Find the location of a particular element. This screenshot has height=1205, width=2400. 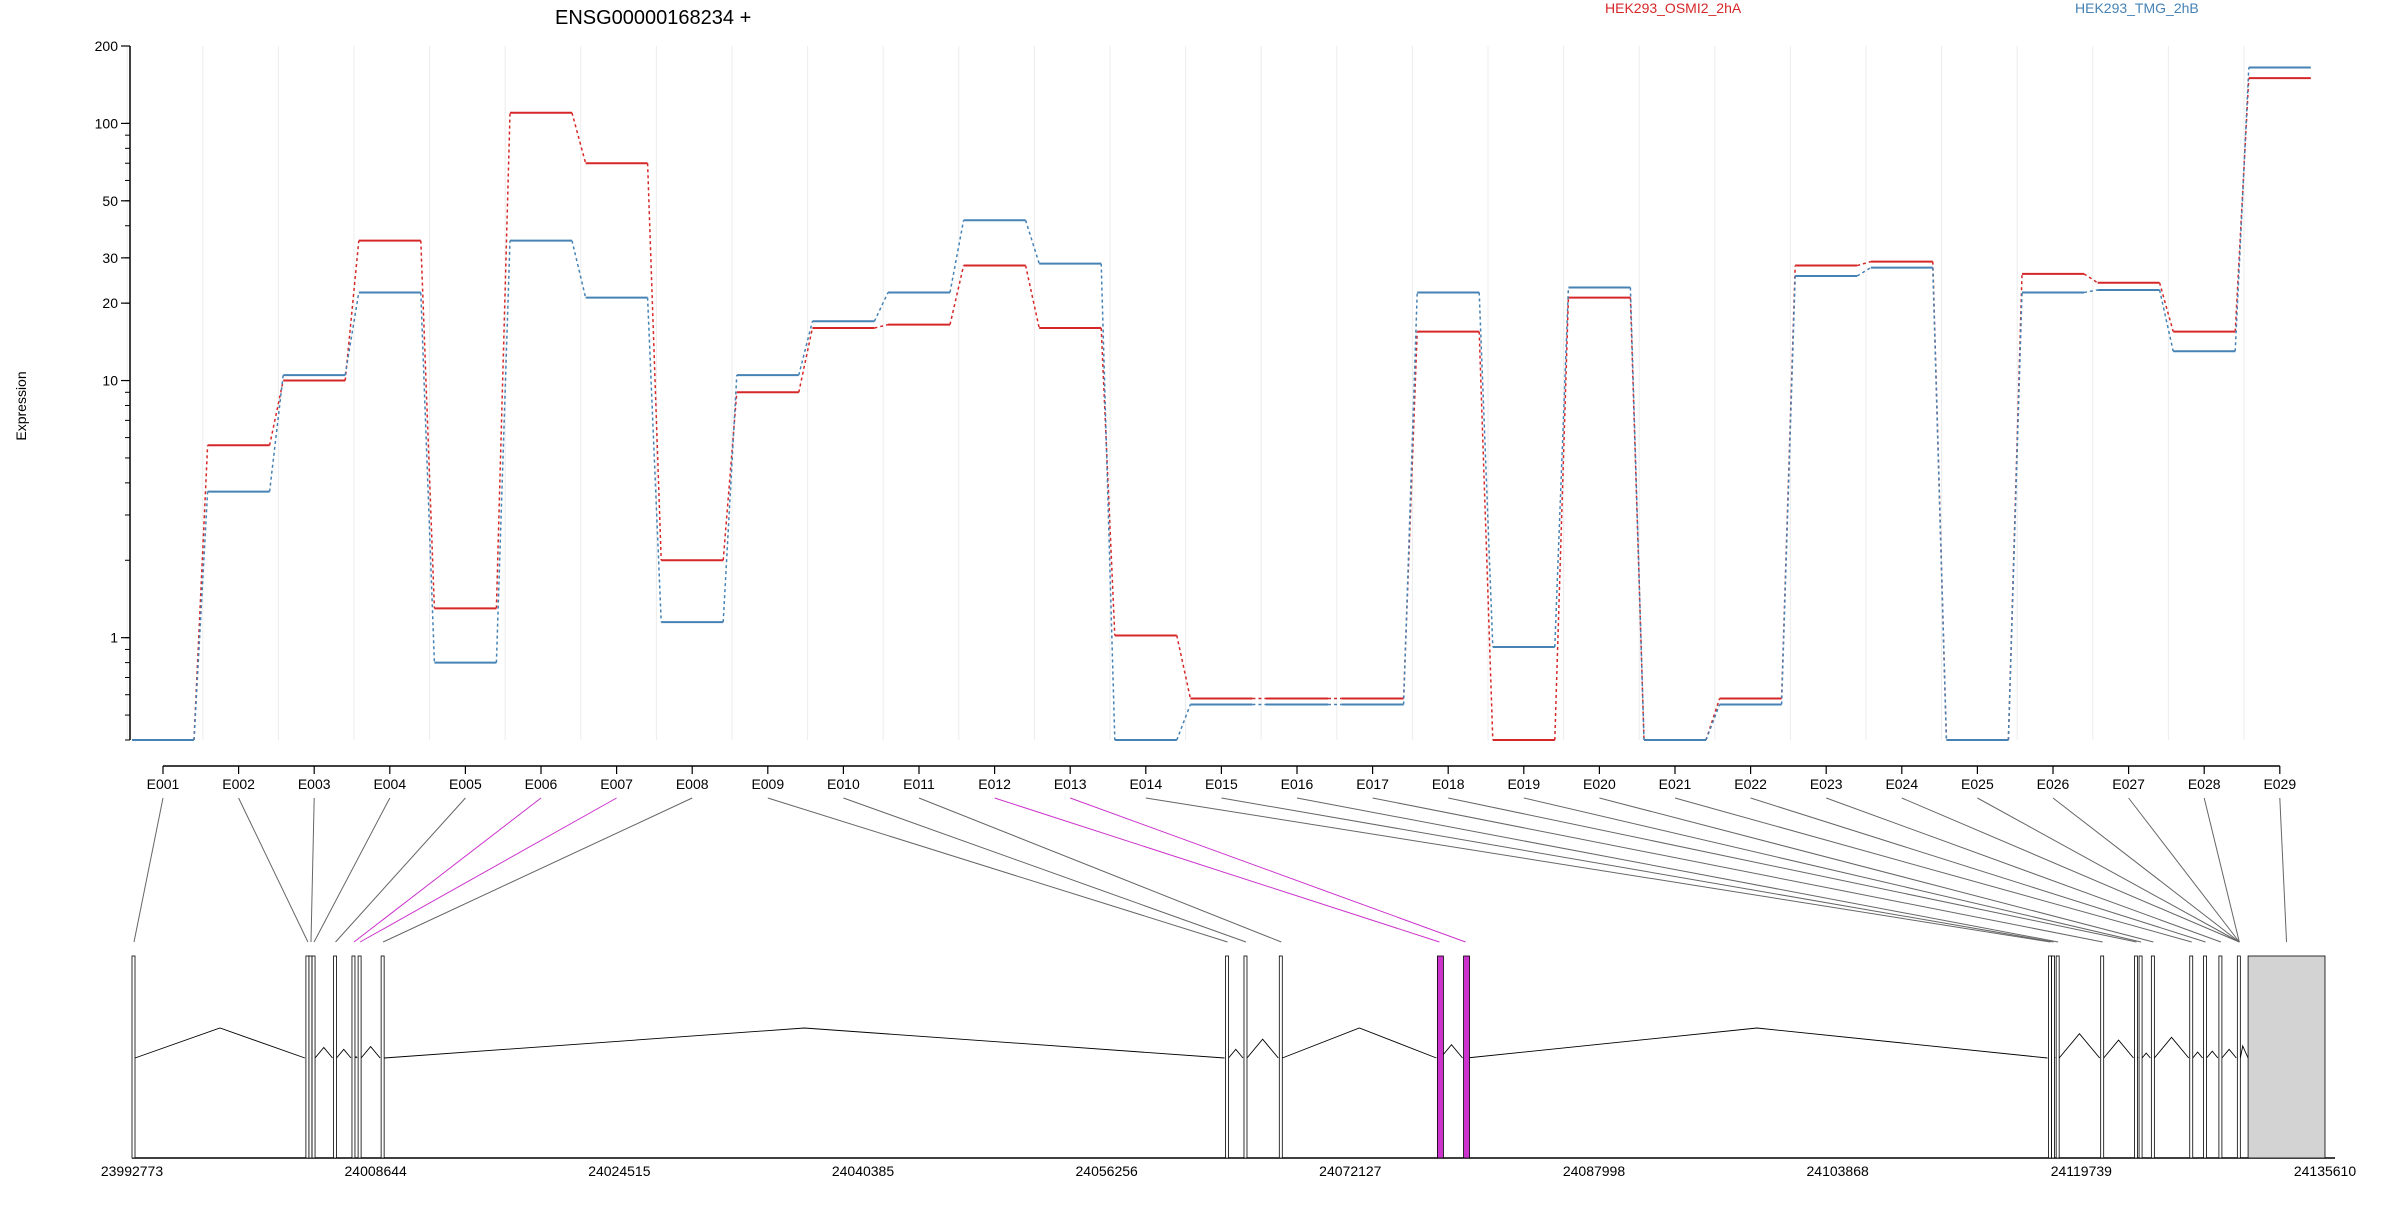

coordinate-label: 24024515 is located at coordinates (619, 1171).